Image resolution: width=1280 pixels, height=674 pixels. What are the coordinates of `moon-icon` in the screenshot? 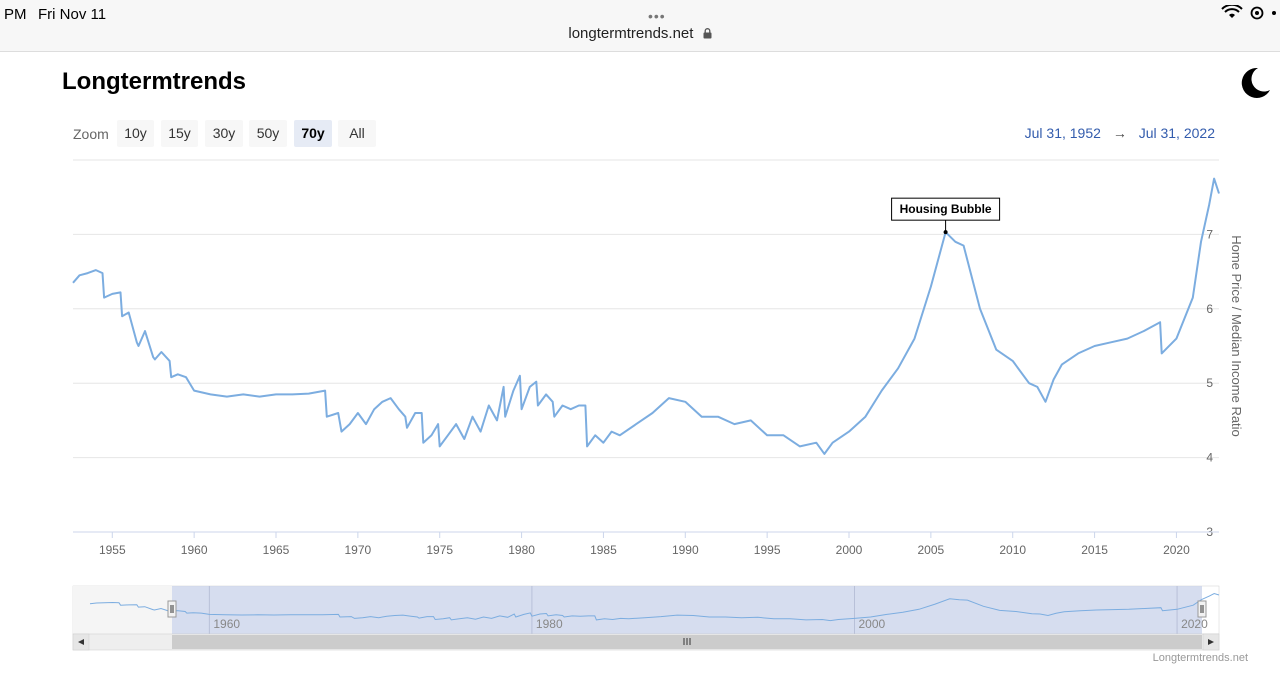 It's located at (1255, 83).